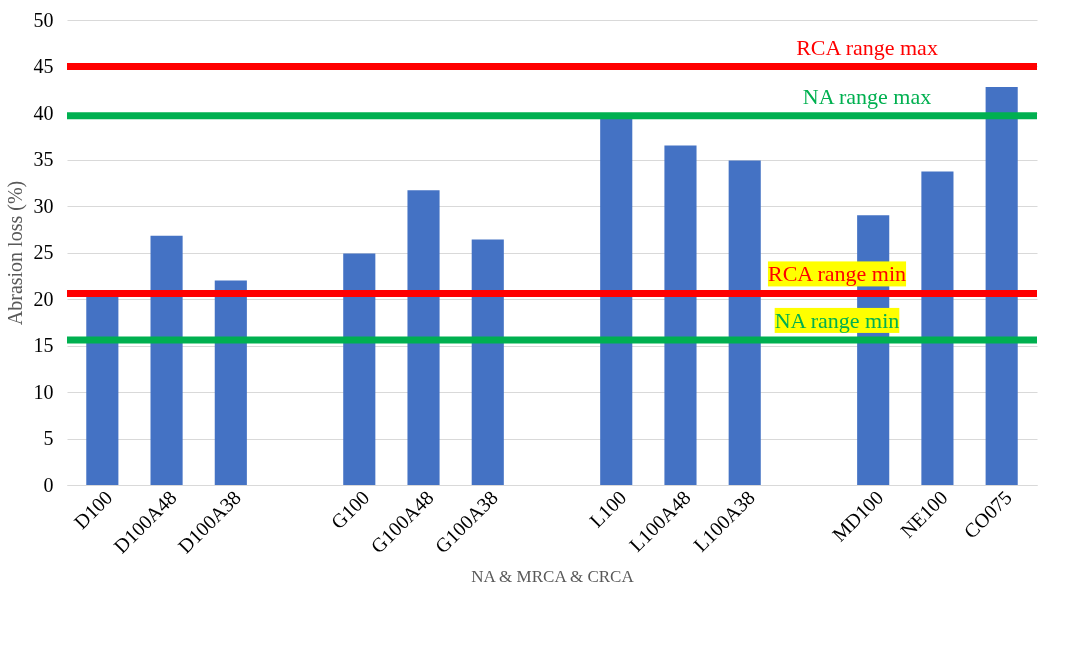 The height and width of the screenshot is (651, 1081). I want to click on y-tick-label: 50, so click(43, 19).